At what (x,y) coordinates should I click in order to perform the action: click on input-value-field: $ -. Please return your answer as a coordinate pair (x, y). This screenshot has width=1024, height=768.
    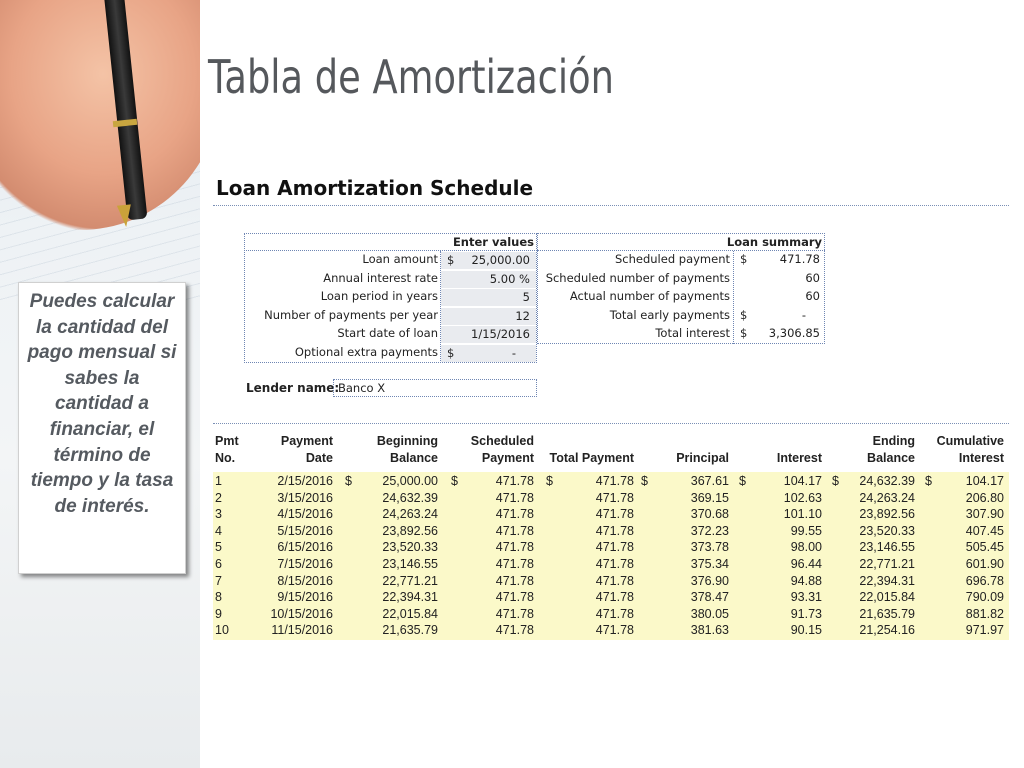
    Looking at the image, I should click on (488, 353).